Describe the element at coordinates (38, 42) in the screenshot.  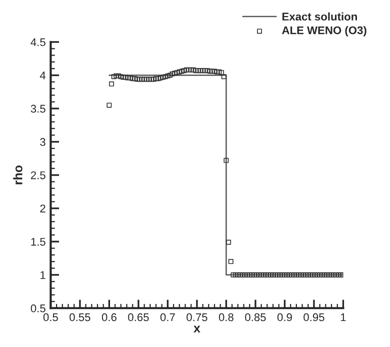
I see `y-tick-label: 4.5` at that location.